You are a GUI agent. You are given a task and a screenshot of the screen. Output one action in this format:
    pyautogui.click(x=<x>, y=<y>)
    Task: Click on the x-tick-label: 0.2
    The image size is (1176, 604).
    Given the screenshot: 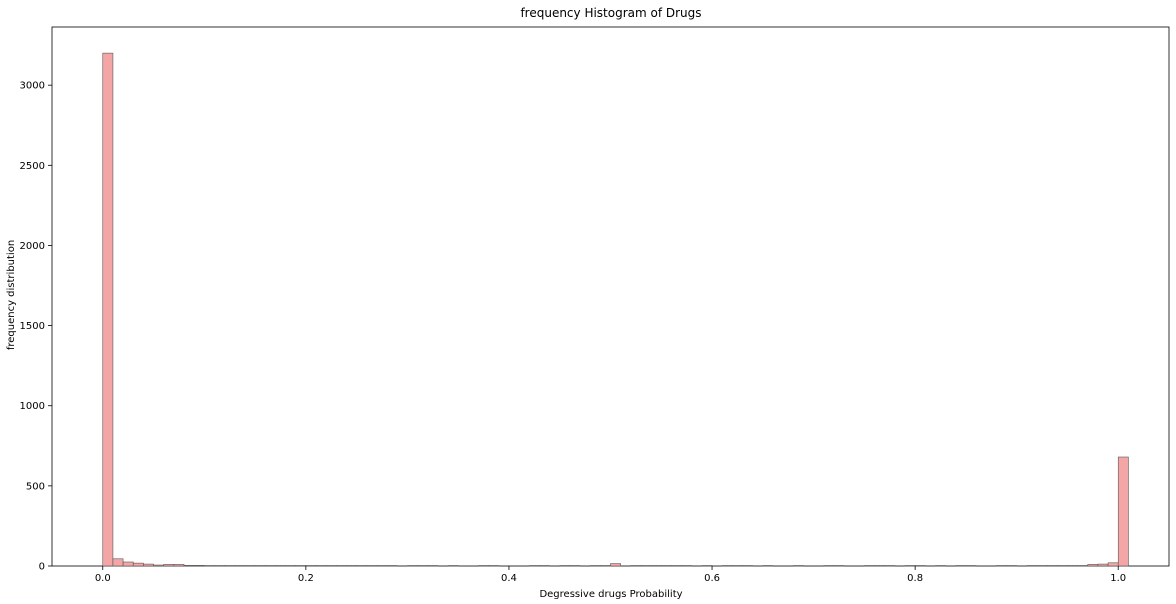 What is the action you would take?
    pyautogui.click(x=306, y=578)
    